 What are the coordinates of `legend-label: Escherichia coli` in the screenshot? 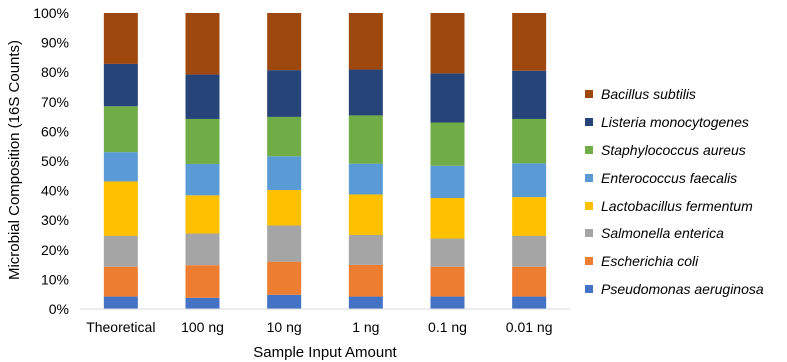 It's located at (650, 261).